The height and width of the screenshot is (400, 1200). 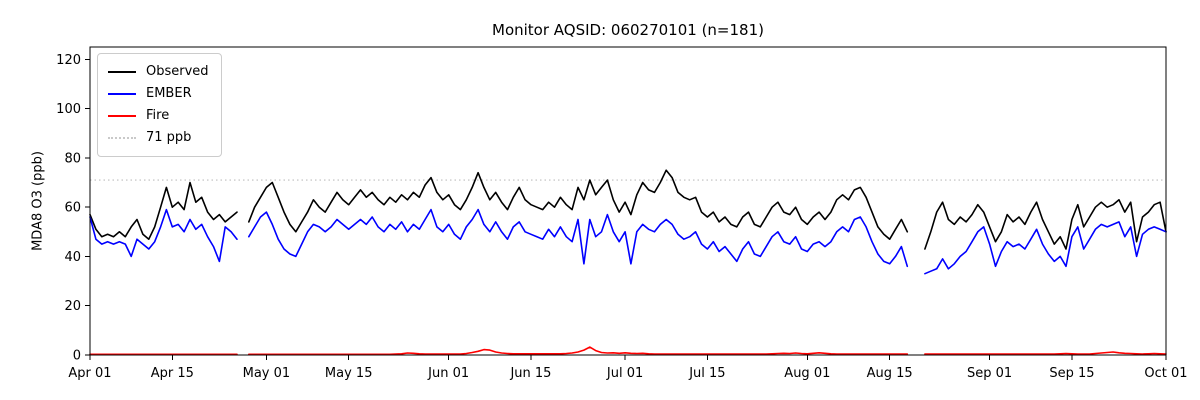 I want to click on legend-label-threshold: 71 ppb, so click(x=169, y=137).